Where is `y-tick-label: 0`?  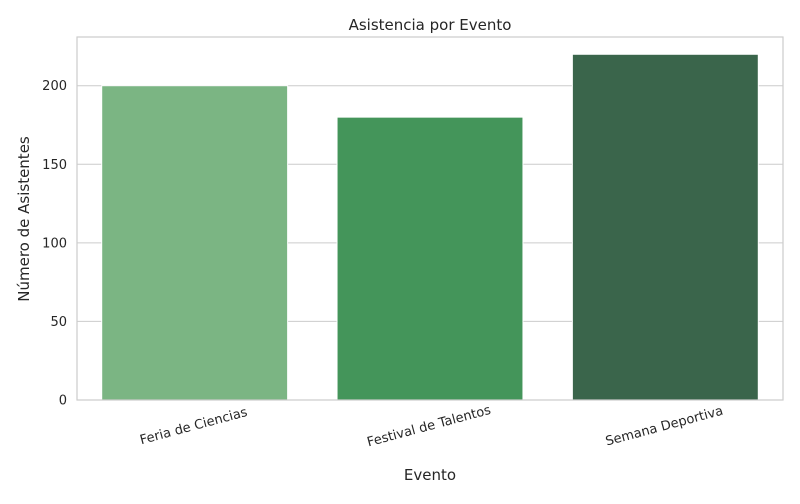 y-tick-label: 0 is located at coordinates (63, 401).